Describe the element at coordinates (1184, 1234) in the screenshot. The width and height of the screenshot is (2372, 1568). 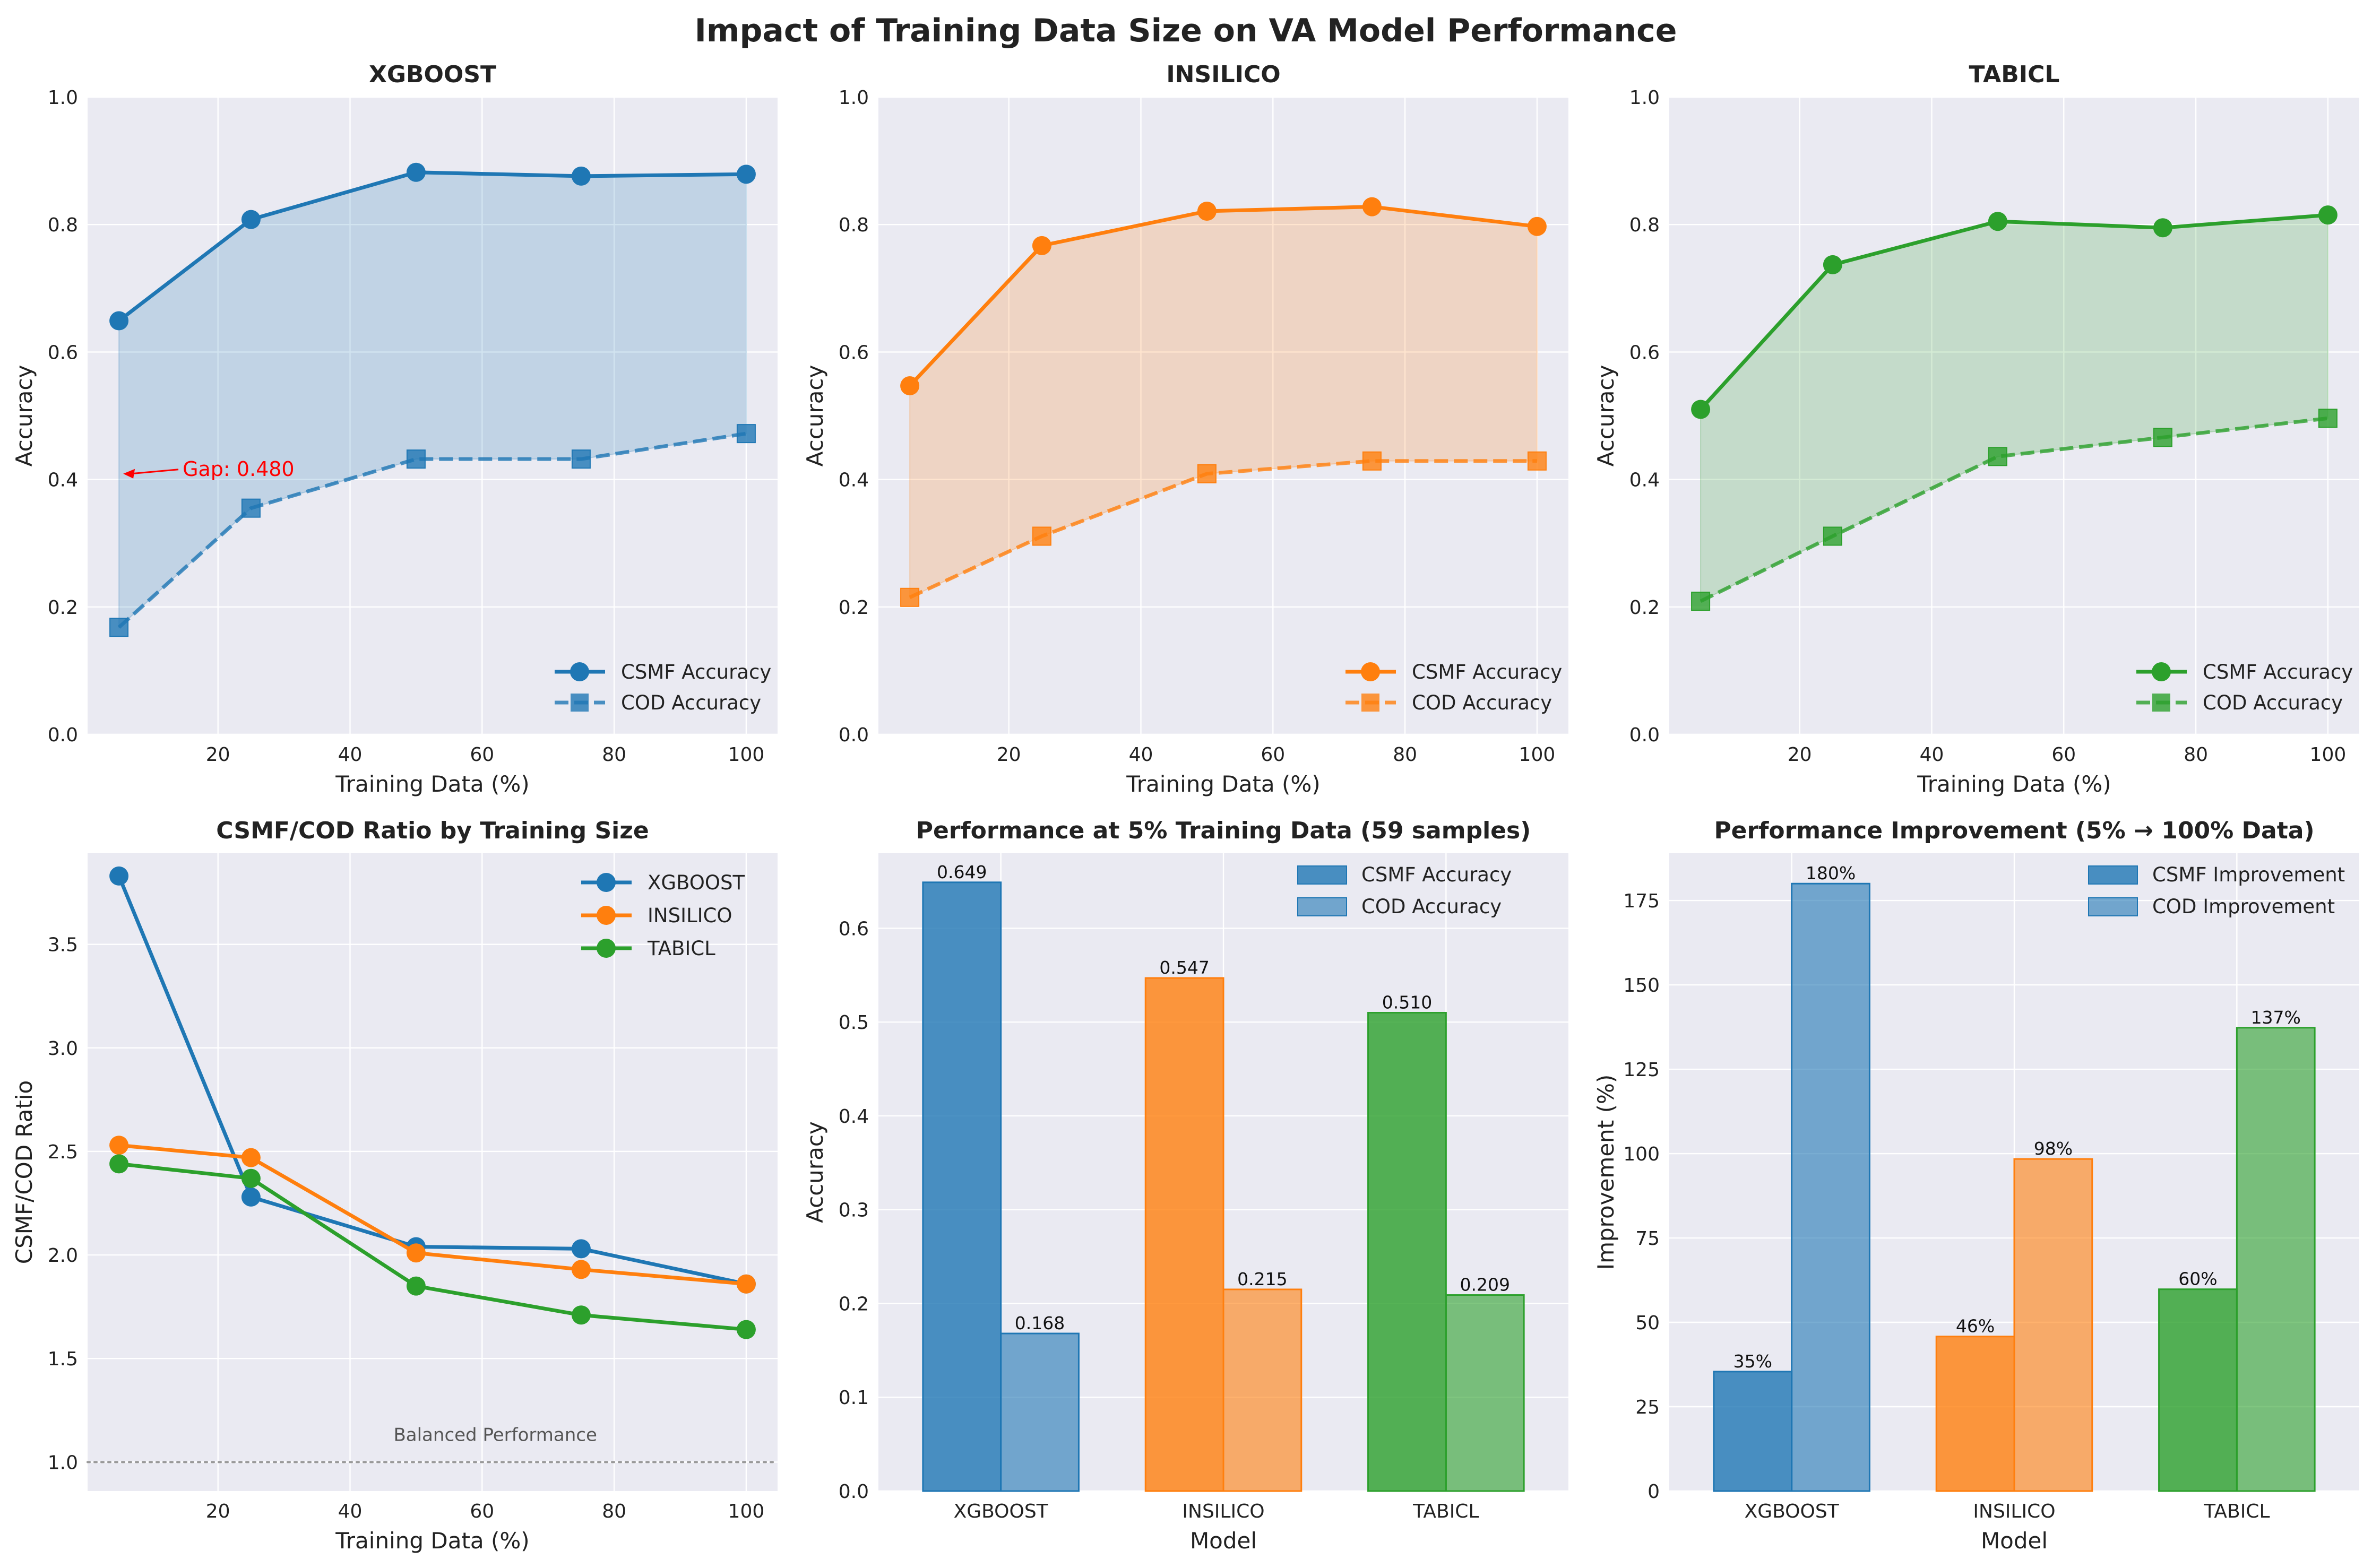
I see `bar-insilico-csmf` at that location.